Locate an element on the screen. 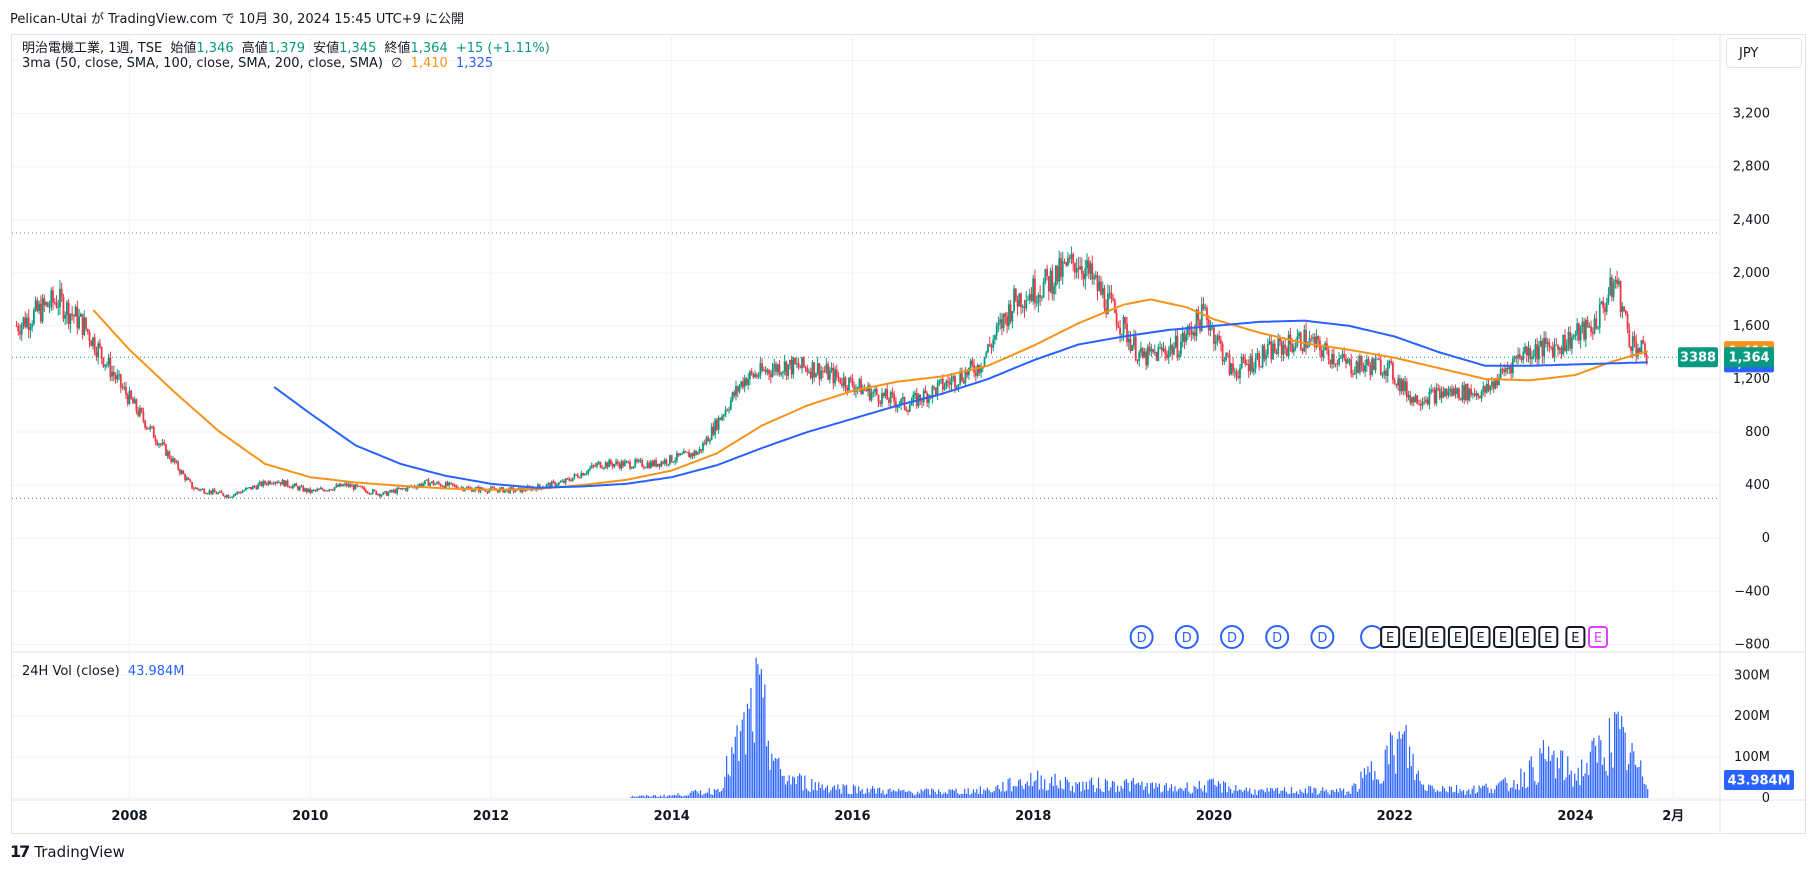 The height and width of the screenshot is (874, 1818). tradingview-logo: 17 TradingView is located at coordinates (67, 851).